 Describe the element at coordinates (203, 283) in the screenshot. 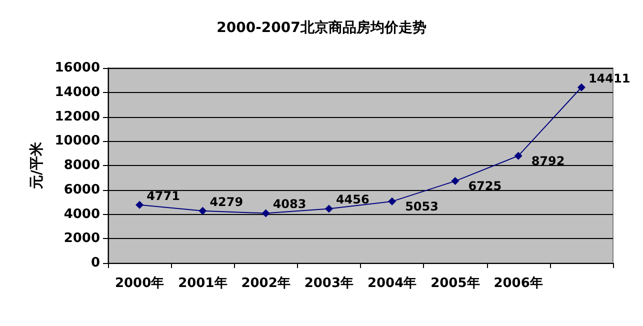

I see `x-tick-label: 2001年` at that location.